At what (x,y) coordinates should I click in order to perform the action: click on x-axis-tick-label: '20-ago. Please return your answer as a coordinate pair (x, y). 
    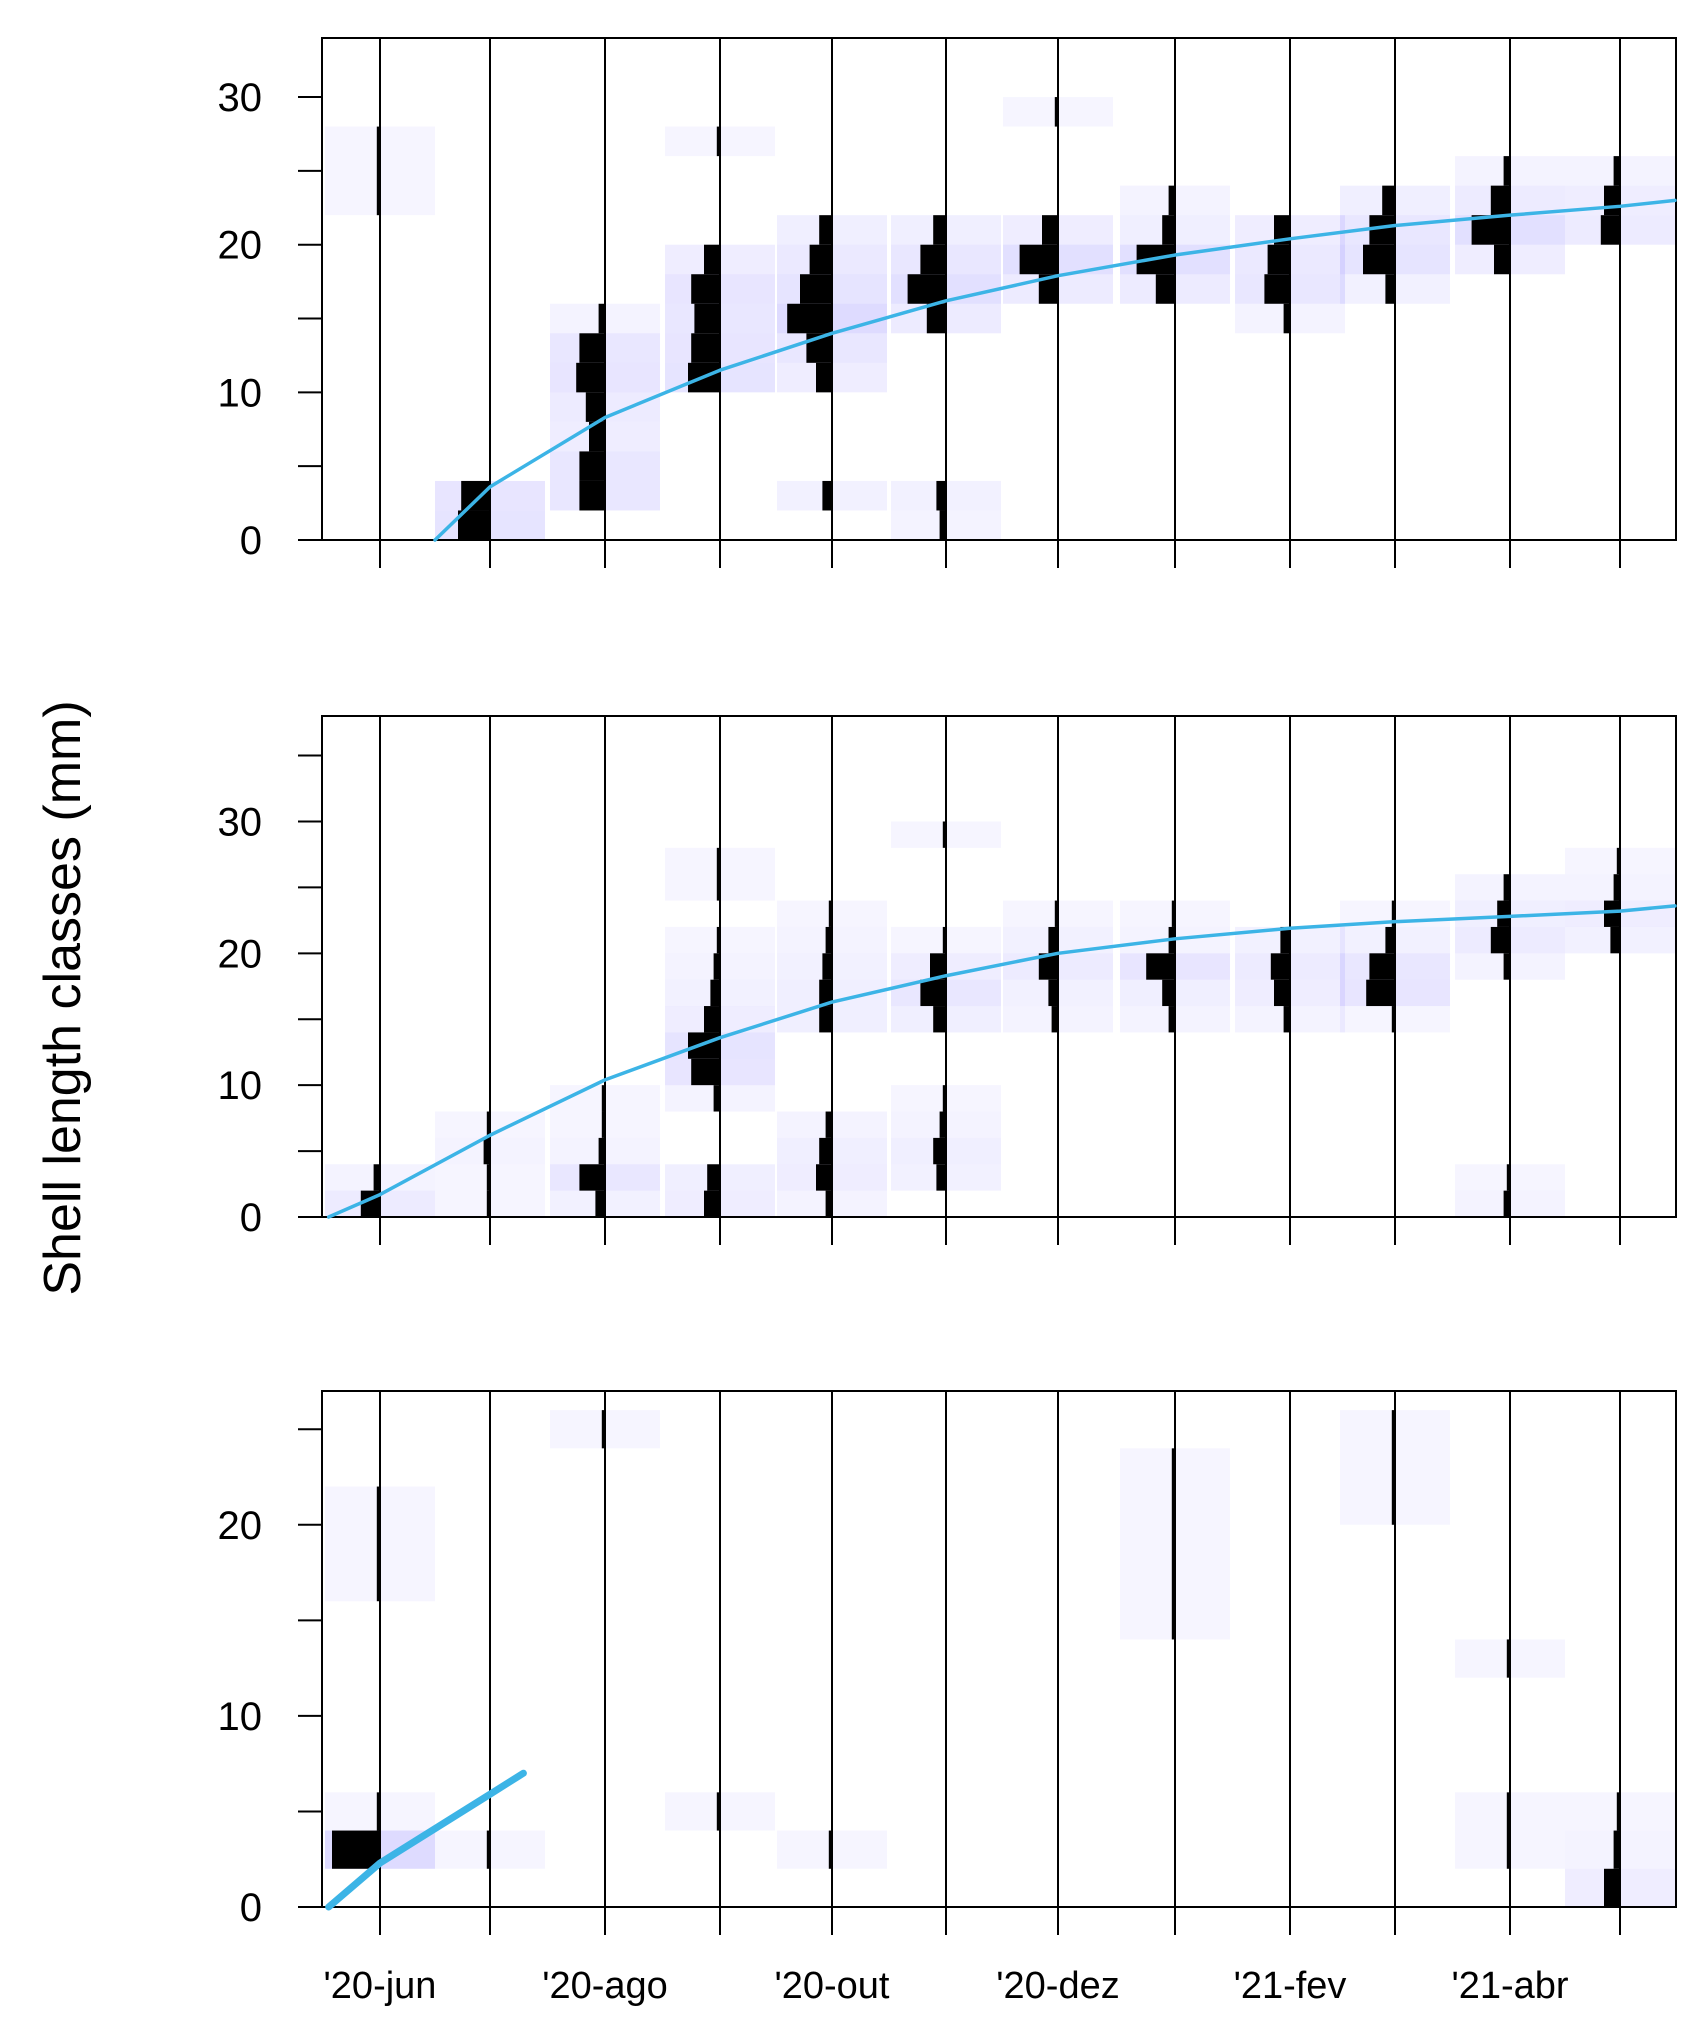
    Looking at the image, I should click on (605, 1986).